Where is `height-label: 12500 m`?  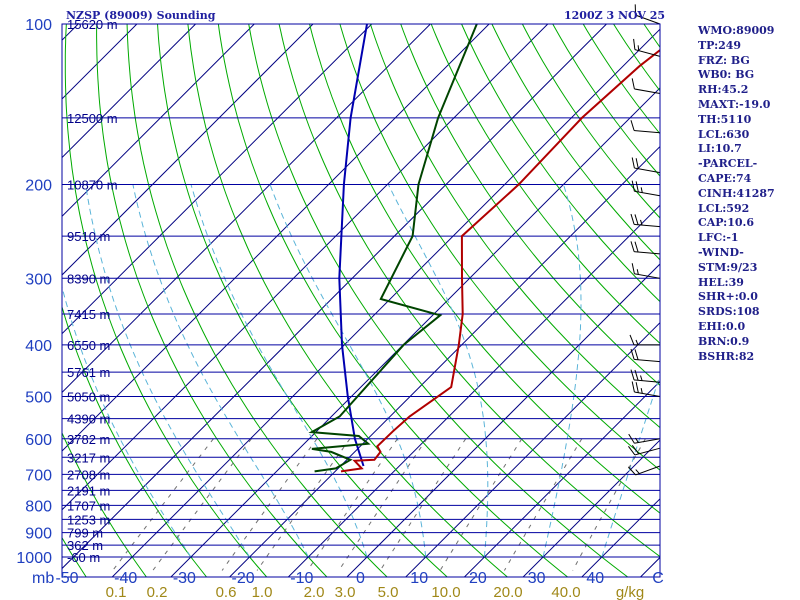
height-label: 12500 m is located at coordinates (92, 118).